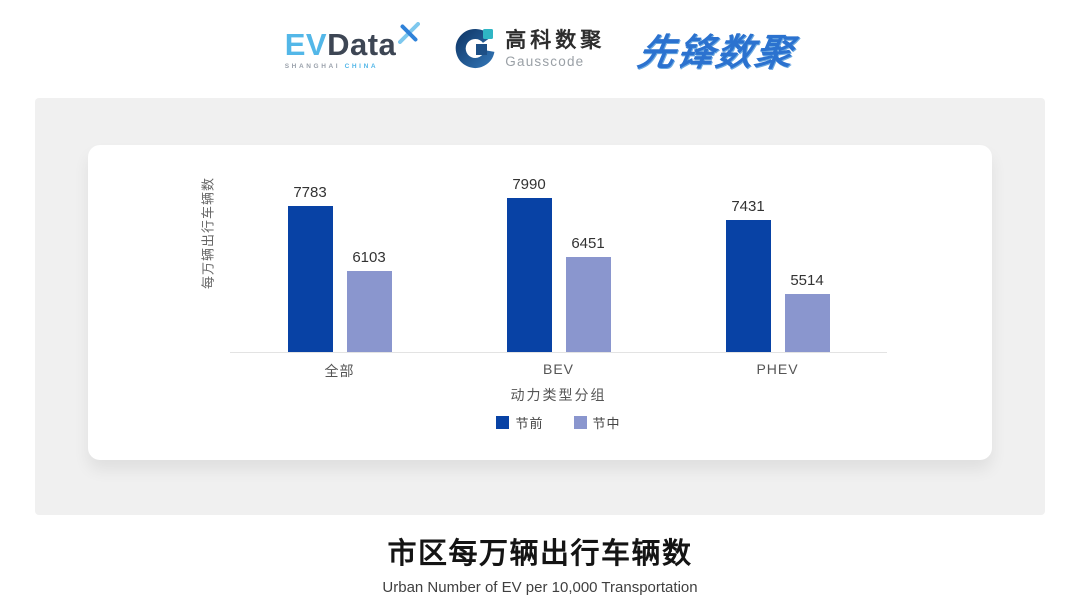 This screenshot has height=608, width=1080. I want to click on bar-value-label: 7783, so click(310, 192).